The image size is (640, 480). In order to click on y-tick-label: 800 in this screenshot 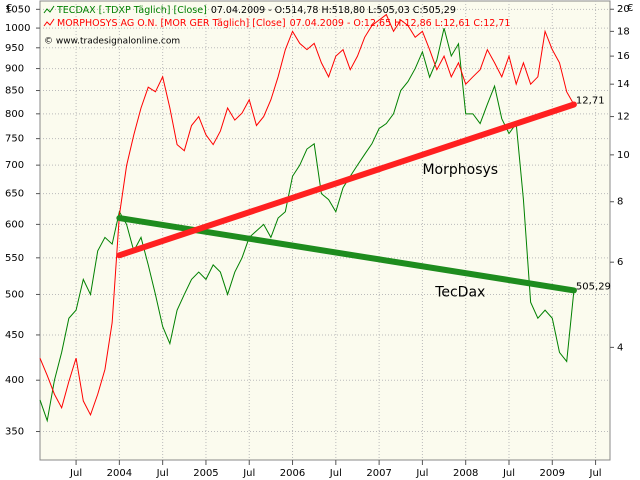, I will do `click(14, 114)`.